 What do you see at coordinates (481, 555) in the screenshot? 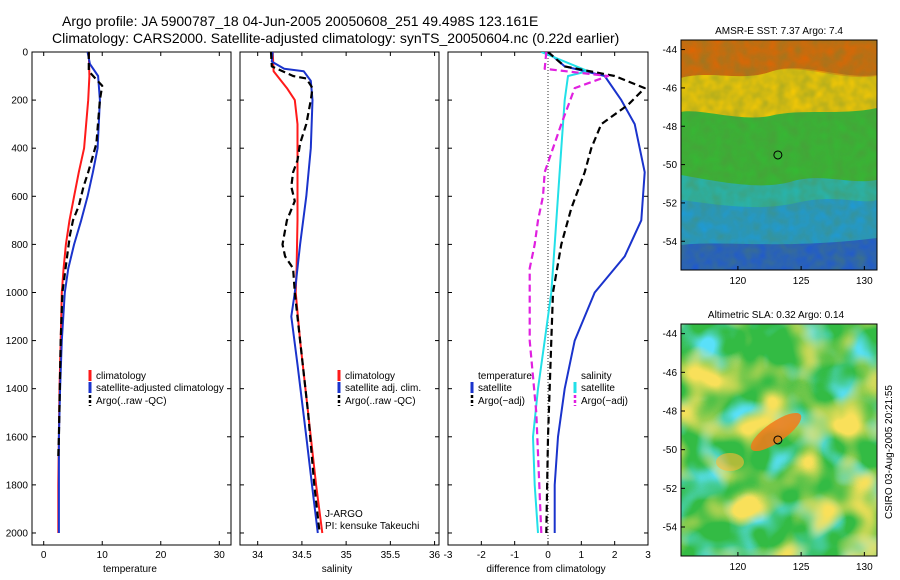
I see `x-tick-label: -2` at bounding box center [481, 555].